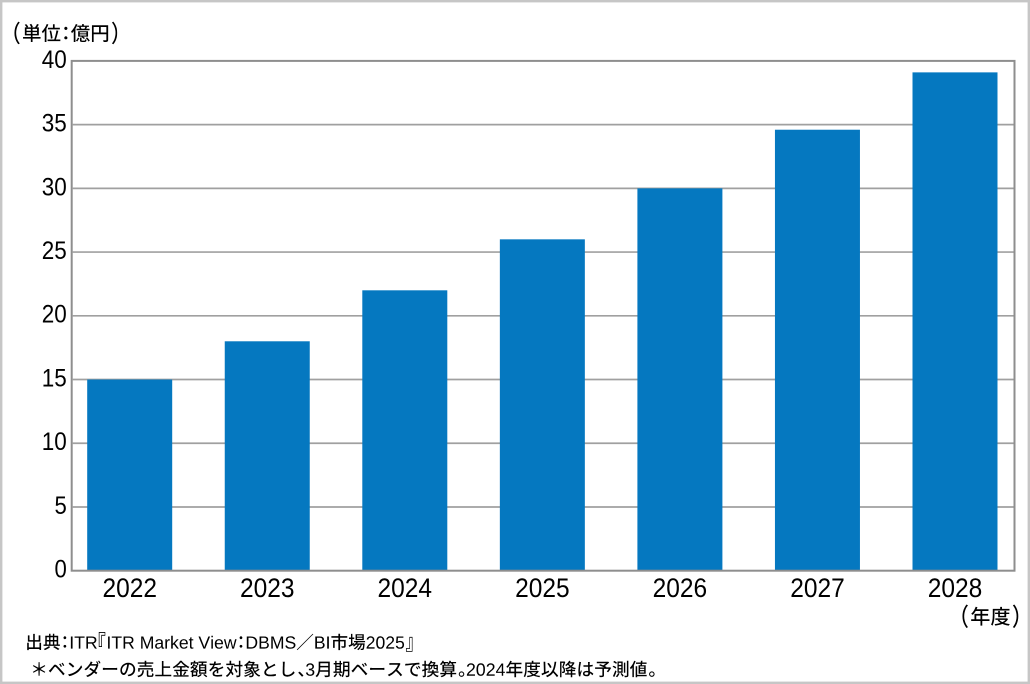 This screenshot has height=684, width=1030. Describe the element at coordinates (61, 570) in the screenshot. I see `svg-text: 0` at that location.